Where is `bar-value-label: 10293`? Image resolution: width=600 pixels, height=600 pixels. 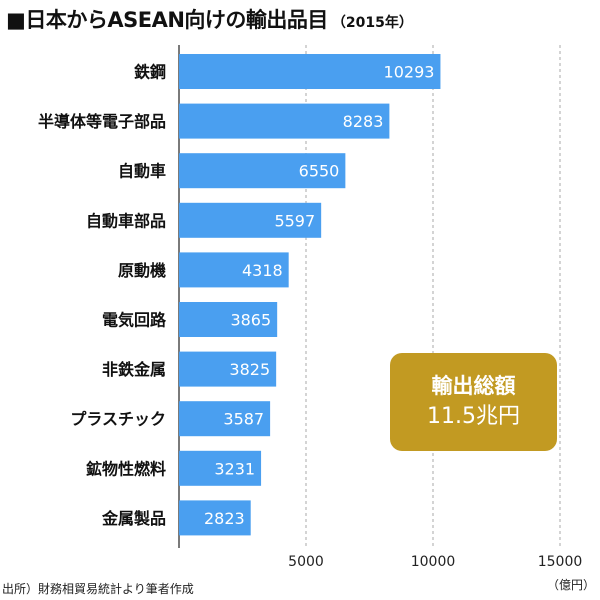 bar-value-label: 10293 is located at coordinates (409, 72).